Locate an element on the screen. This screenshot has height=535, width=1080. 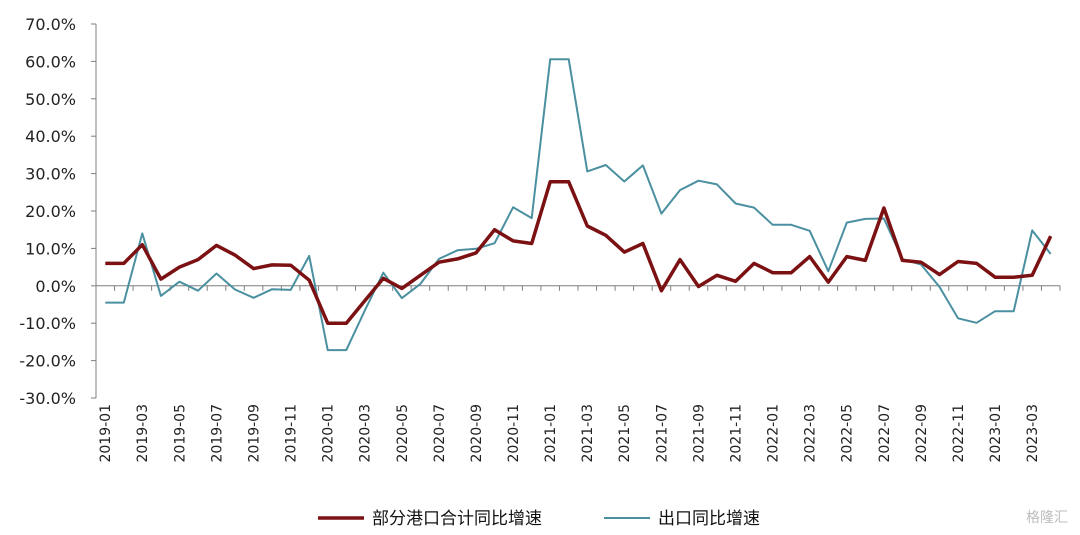
x-tick-label: 2021-09 is located at coordinates (699, 433).